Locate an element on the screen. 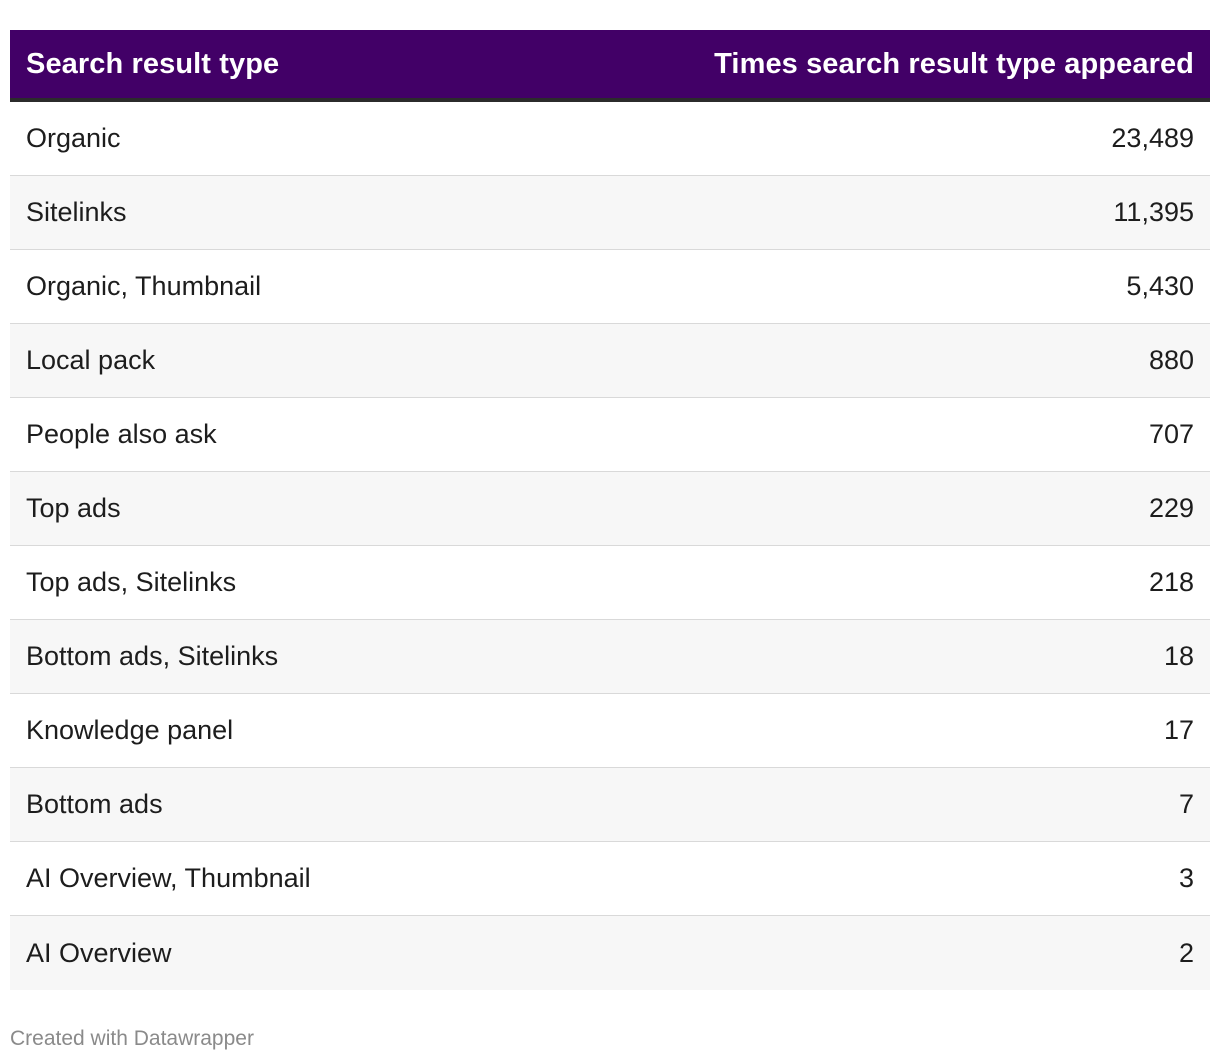 The image size is (1220, 1064). table-row: Local pack 880 is located at coordinates (610, 361).